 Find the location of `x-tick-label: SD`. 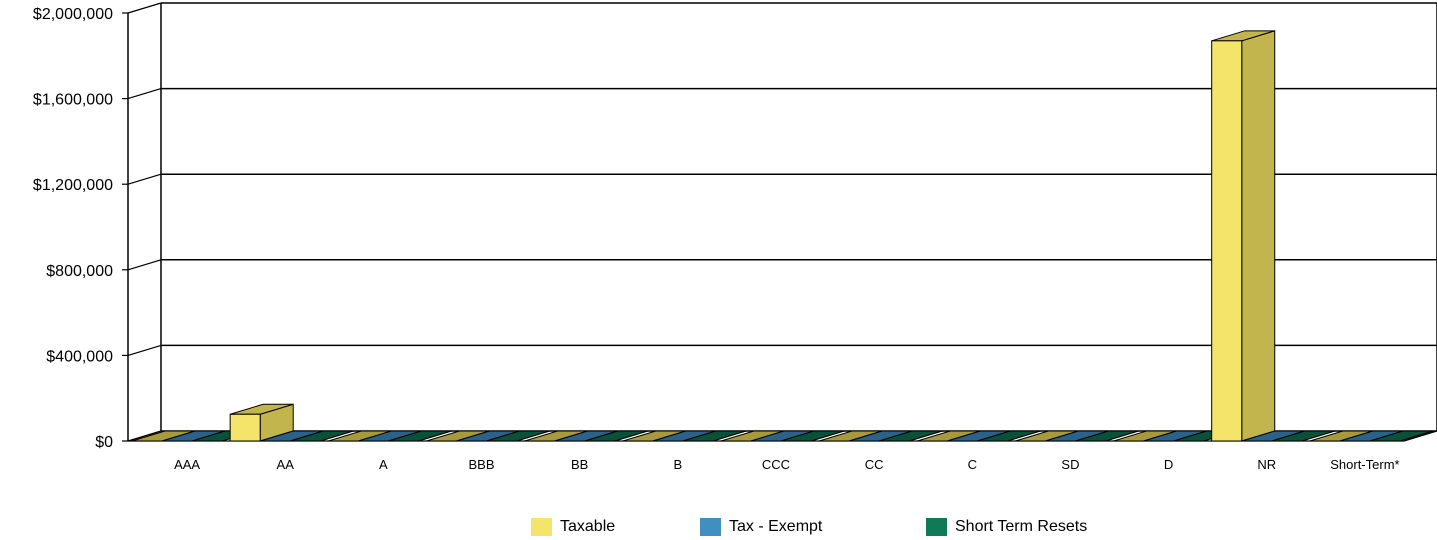

x-tick-label: SD is located at coordinates (1070, 464).